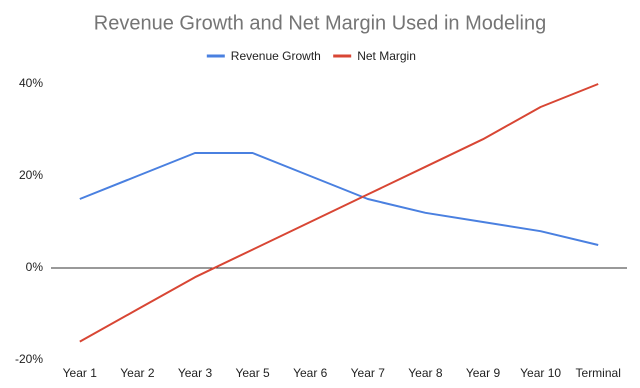 The width and height of the screenshot is (640, 388). I want to click on x-tick-label: Year 6, so click(310, 373).